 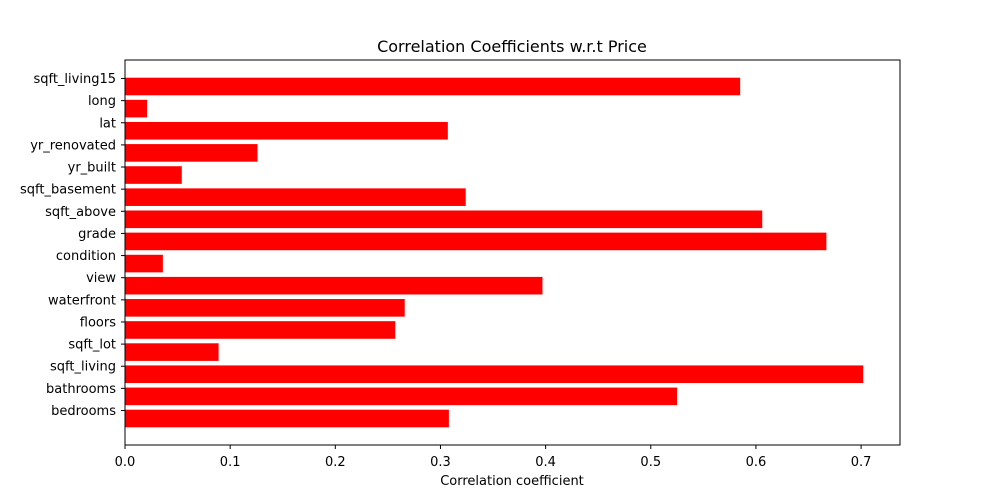 What do you see at coordinates (107, 123) in the screenshot?
I see `y-tick-label: lat` at bounding box center [107, 123].